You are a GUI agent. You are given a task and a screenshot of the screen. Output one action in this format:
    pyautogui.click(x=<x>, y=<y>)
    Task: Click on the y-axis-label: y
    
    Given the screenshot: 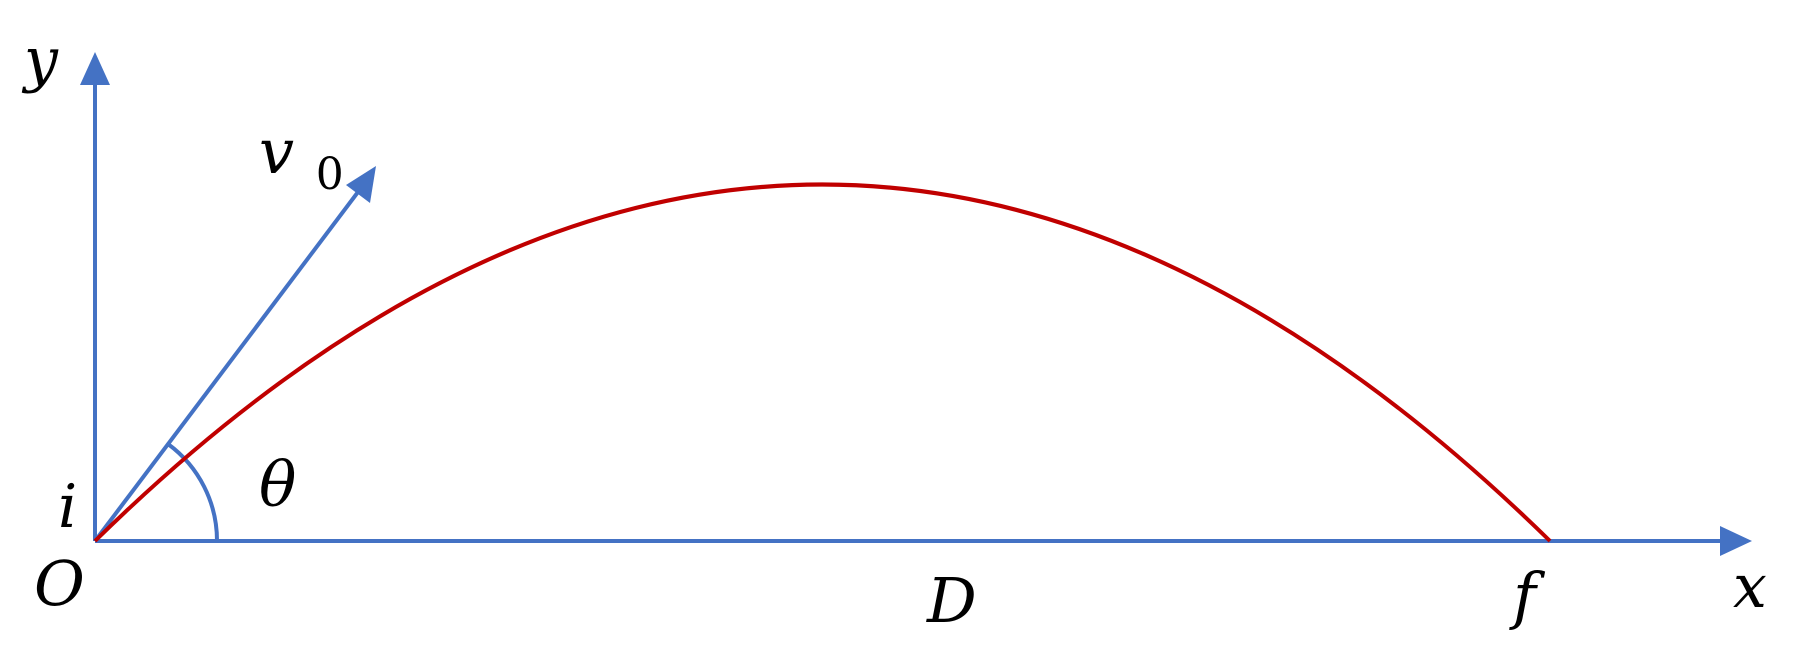 What is the action you would take?
    pyautogui.click(x=40, y=60)
    